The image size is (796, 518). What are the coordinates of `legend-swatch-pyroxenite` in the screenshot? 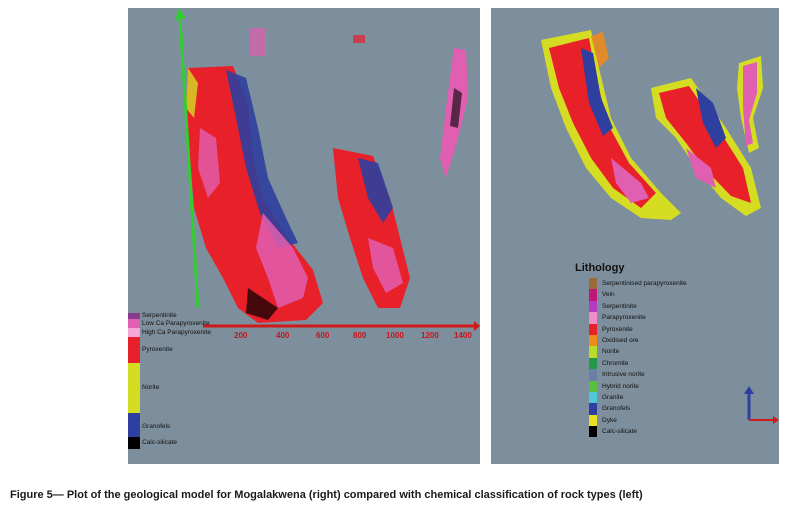 It's located at (134, 350).